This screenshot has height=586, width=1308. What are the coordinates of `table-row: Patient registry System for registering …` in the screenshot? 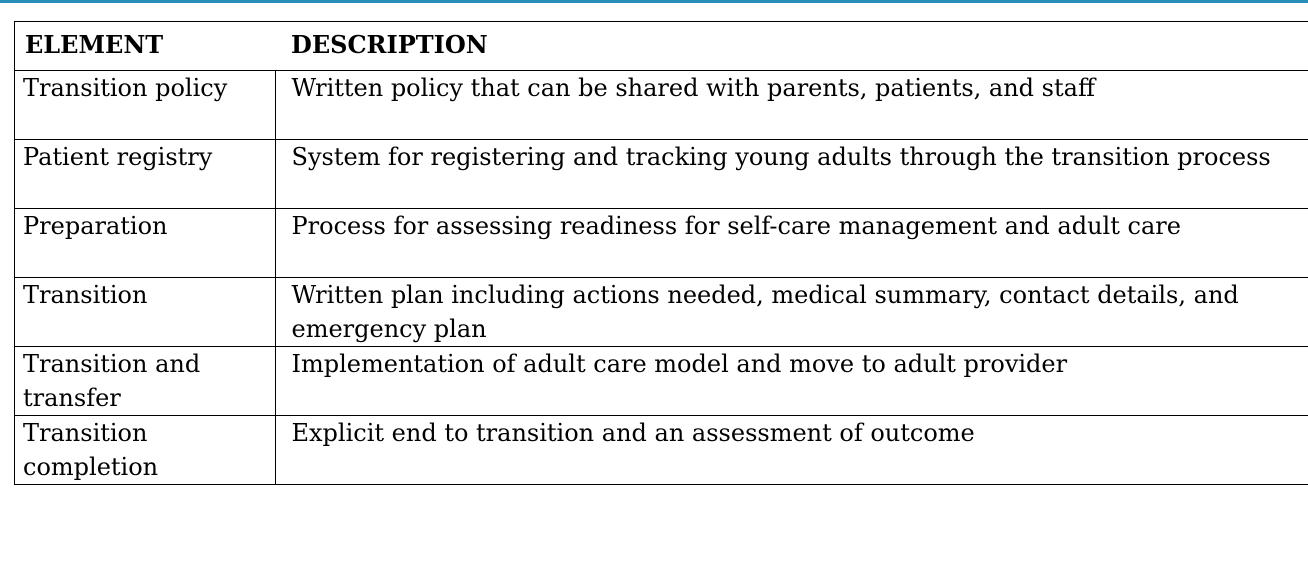 It's located at (661, 174).